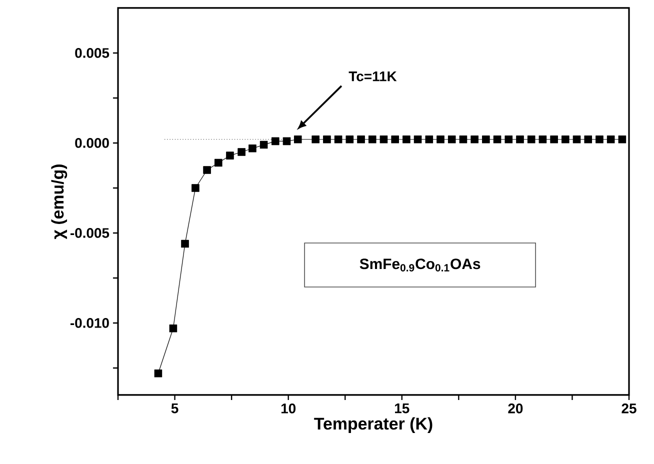  I want to click on y-tick-label: -0.005, so click(90, 233).